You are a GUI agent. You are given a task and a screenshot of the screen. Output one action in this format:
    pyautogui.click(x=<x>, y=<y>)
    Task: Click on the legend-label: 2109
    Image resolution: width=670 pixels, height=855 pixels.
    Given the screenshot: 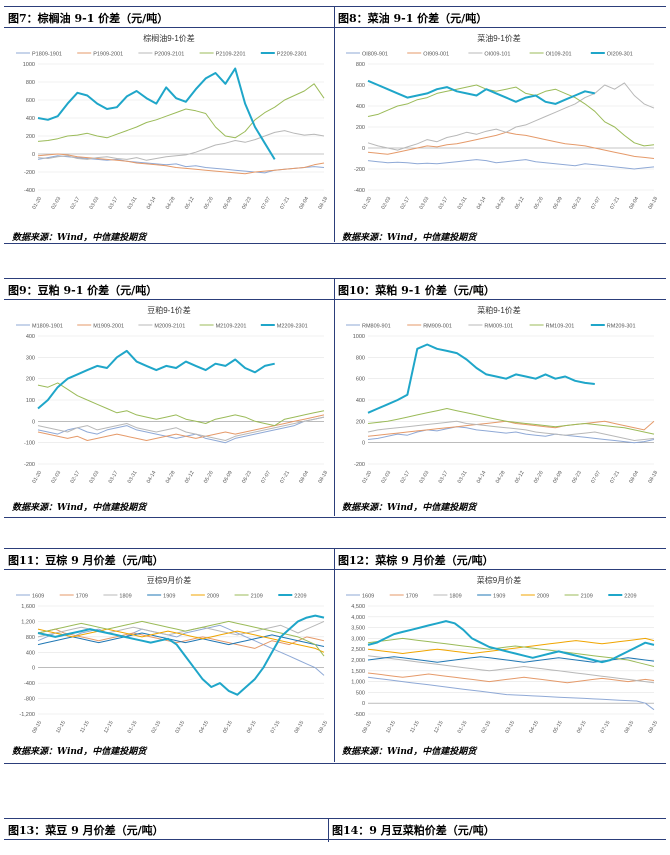 What is the action you would take?
    pyautogui.click(x=587, y=597)
    